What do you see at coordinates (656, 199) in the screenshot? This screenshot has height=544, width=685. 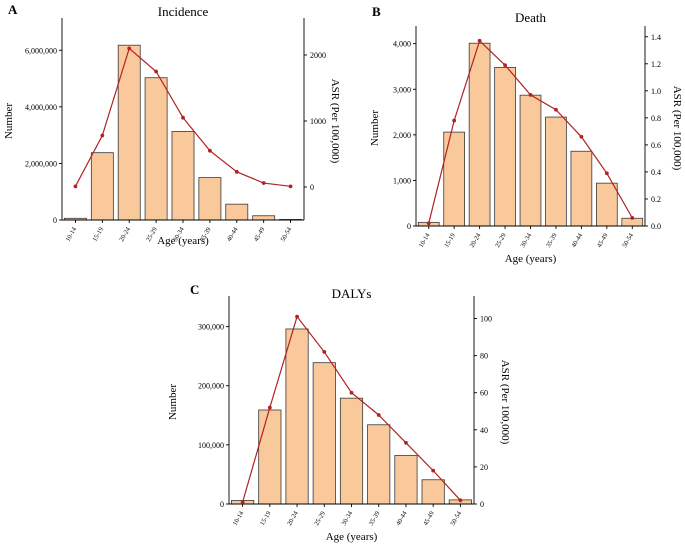 I see `y-right-tick-label: 0.2` at bounding box center [656, 199].